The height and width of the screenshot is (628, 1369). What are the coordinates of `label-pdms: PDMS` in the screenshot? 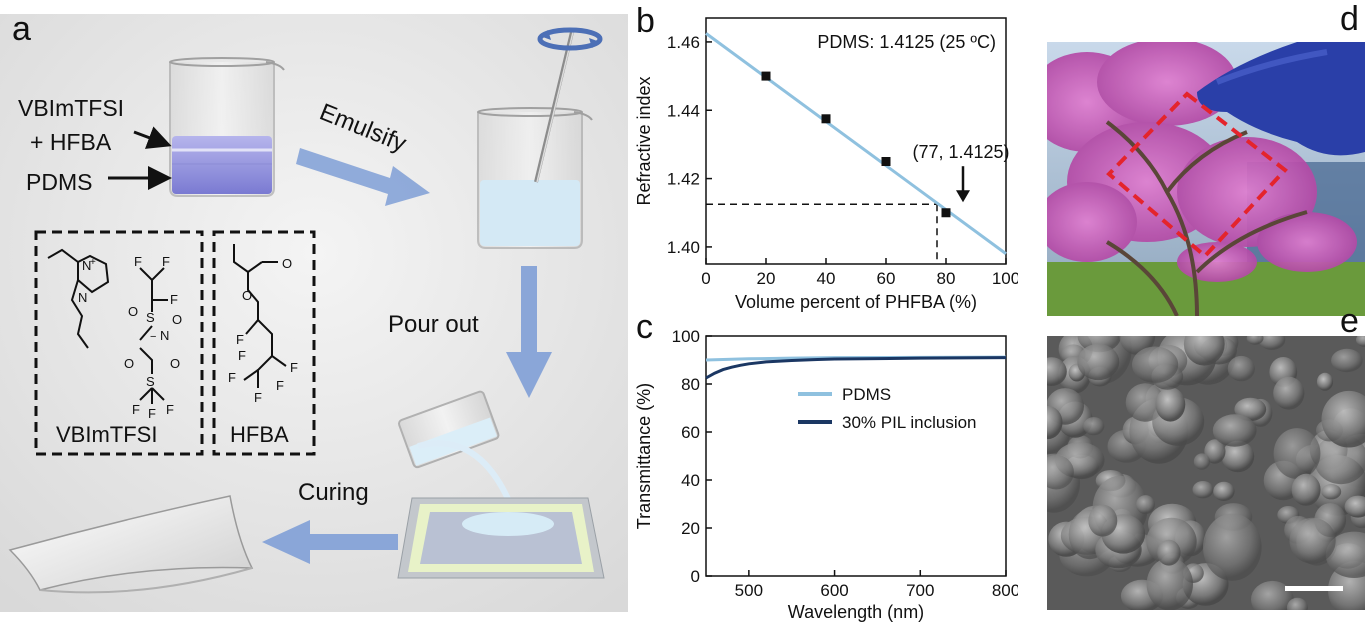 It's located at (59, 182).